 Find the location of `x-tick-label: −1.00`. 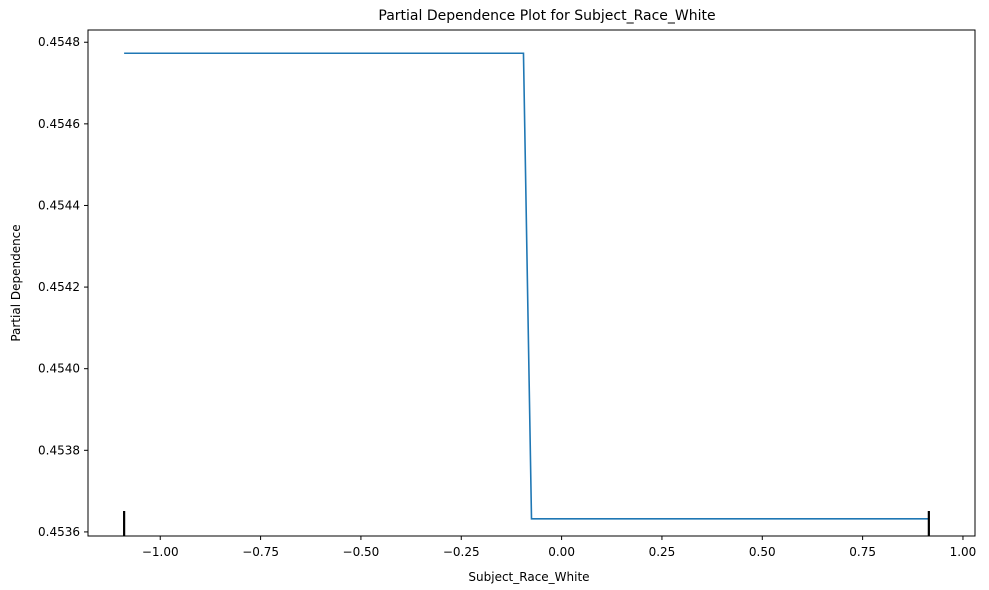

x-tick-label: −1.00 is located at coordinates (160, 552).